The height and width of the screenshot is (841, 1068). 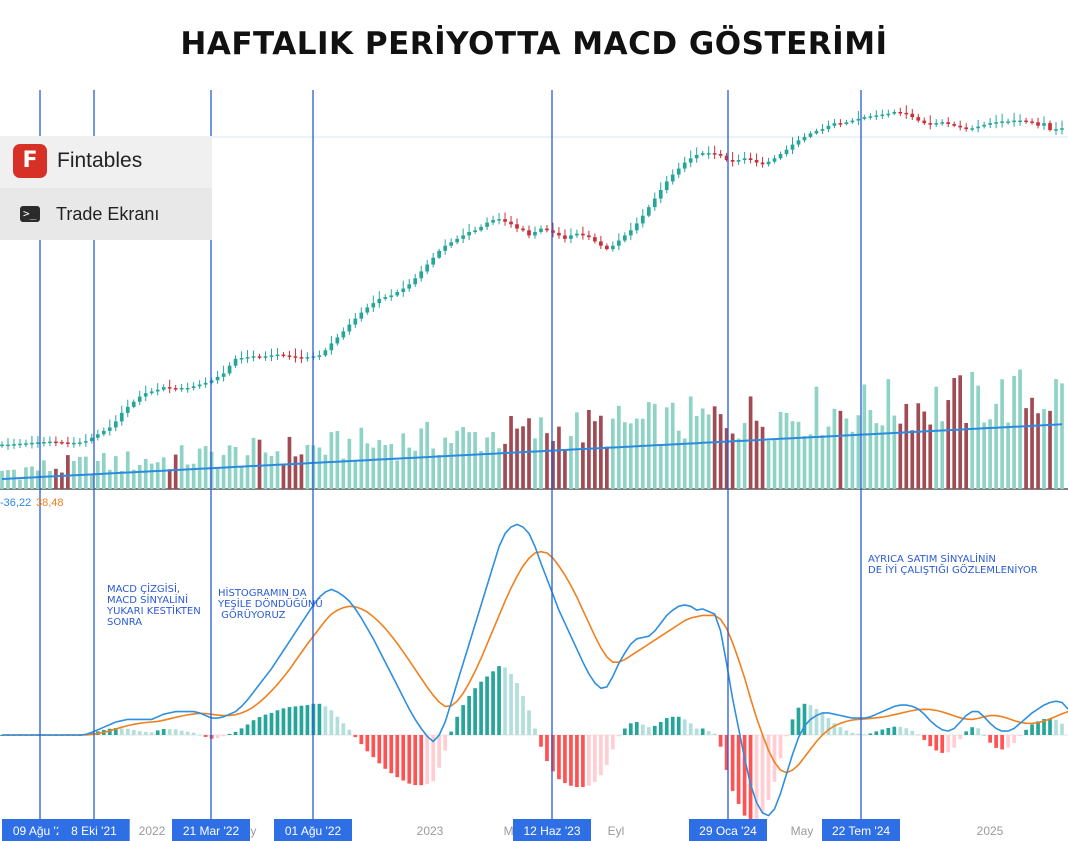 What do you see at coordinates (861, 831) in the screenshot?
I see `svg-text: 22 Tem '24` at bounding box center [861, 831].